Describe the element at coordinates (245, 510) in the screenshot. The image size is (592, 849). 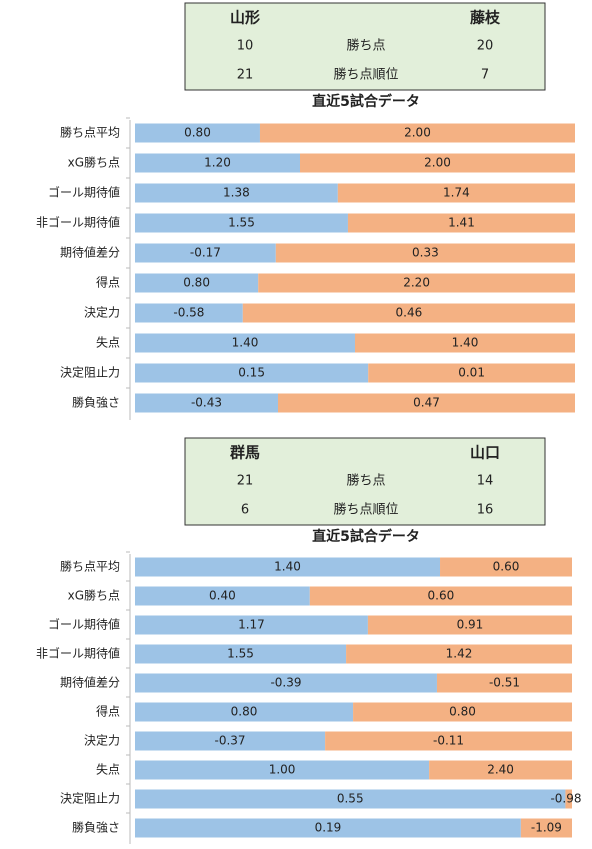
I see `header-value: 6` at that location.